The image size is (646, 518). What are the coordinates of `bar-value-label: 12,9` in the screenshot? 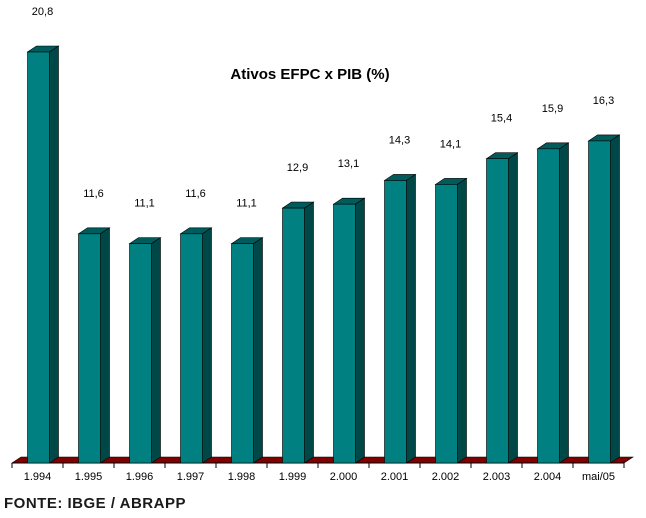 It's located at (297, 168).